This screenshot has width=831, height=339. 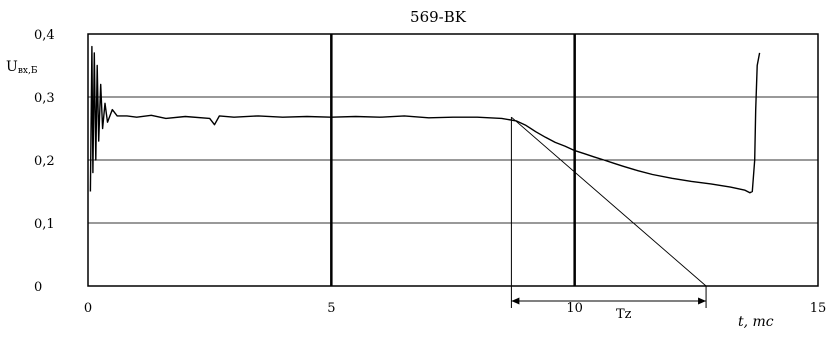 I want to click on x-axis-label: t, mc, so click(x=756, y=322).